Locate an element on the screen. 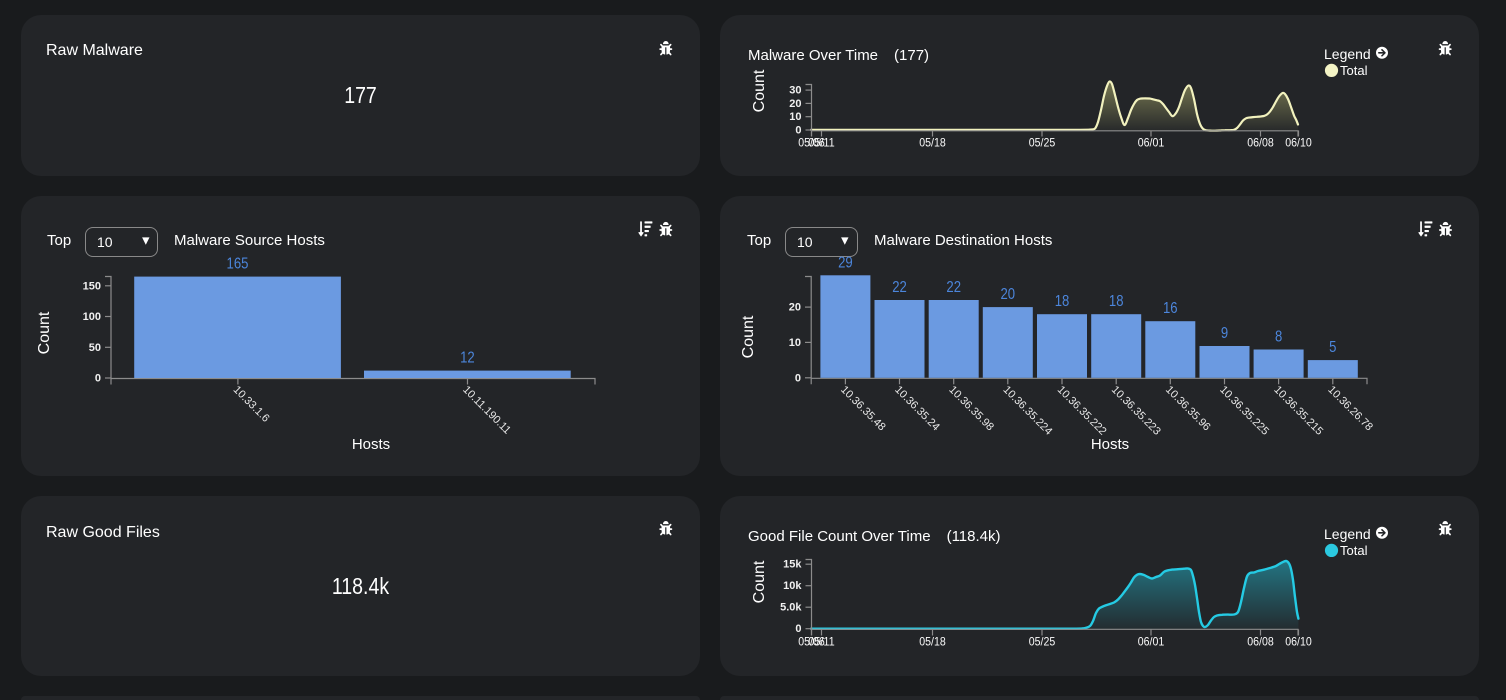 Image resolution: width=1506 pixels, height=700 pixels. svg-text: 29 is located at coordinates (845, 262).